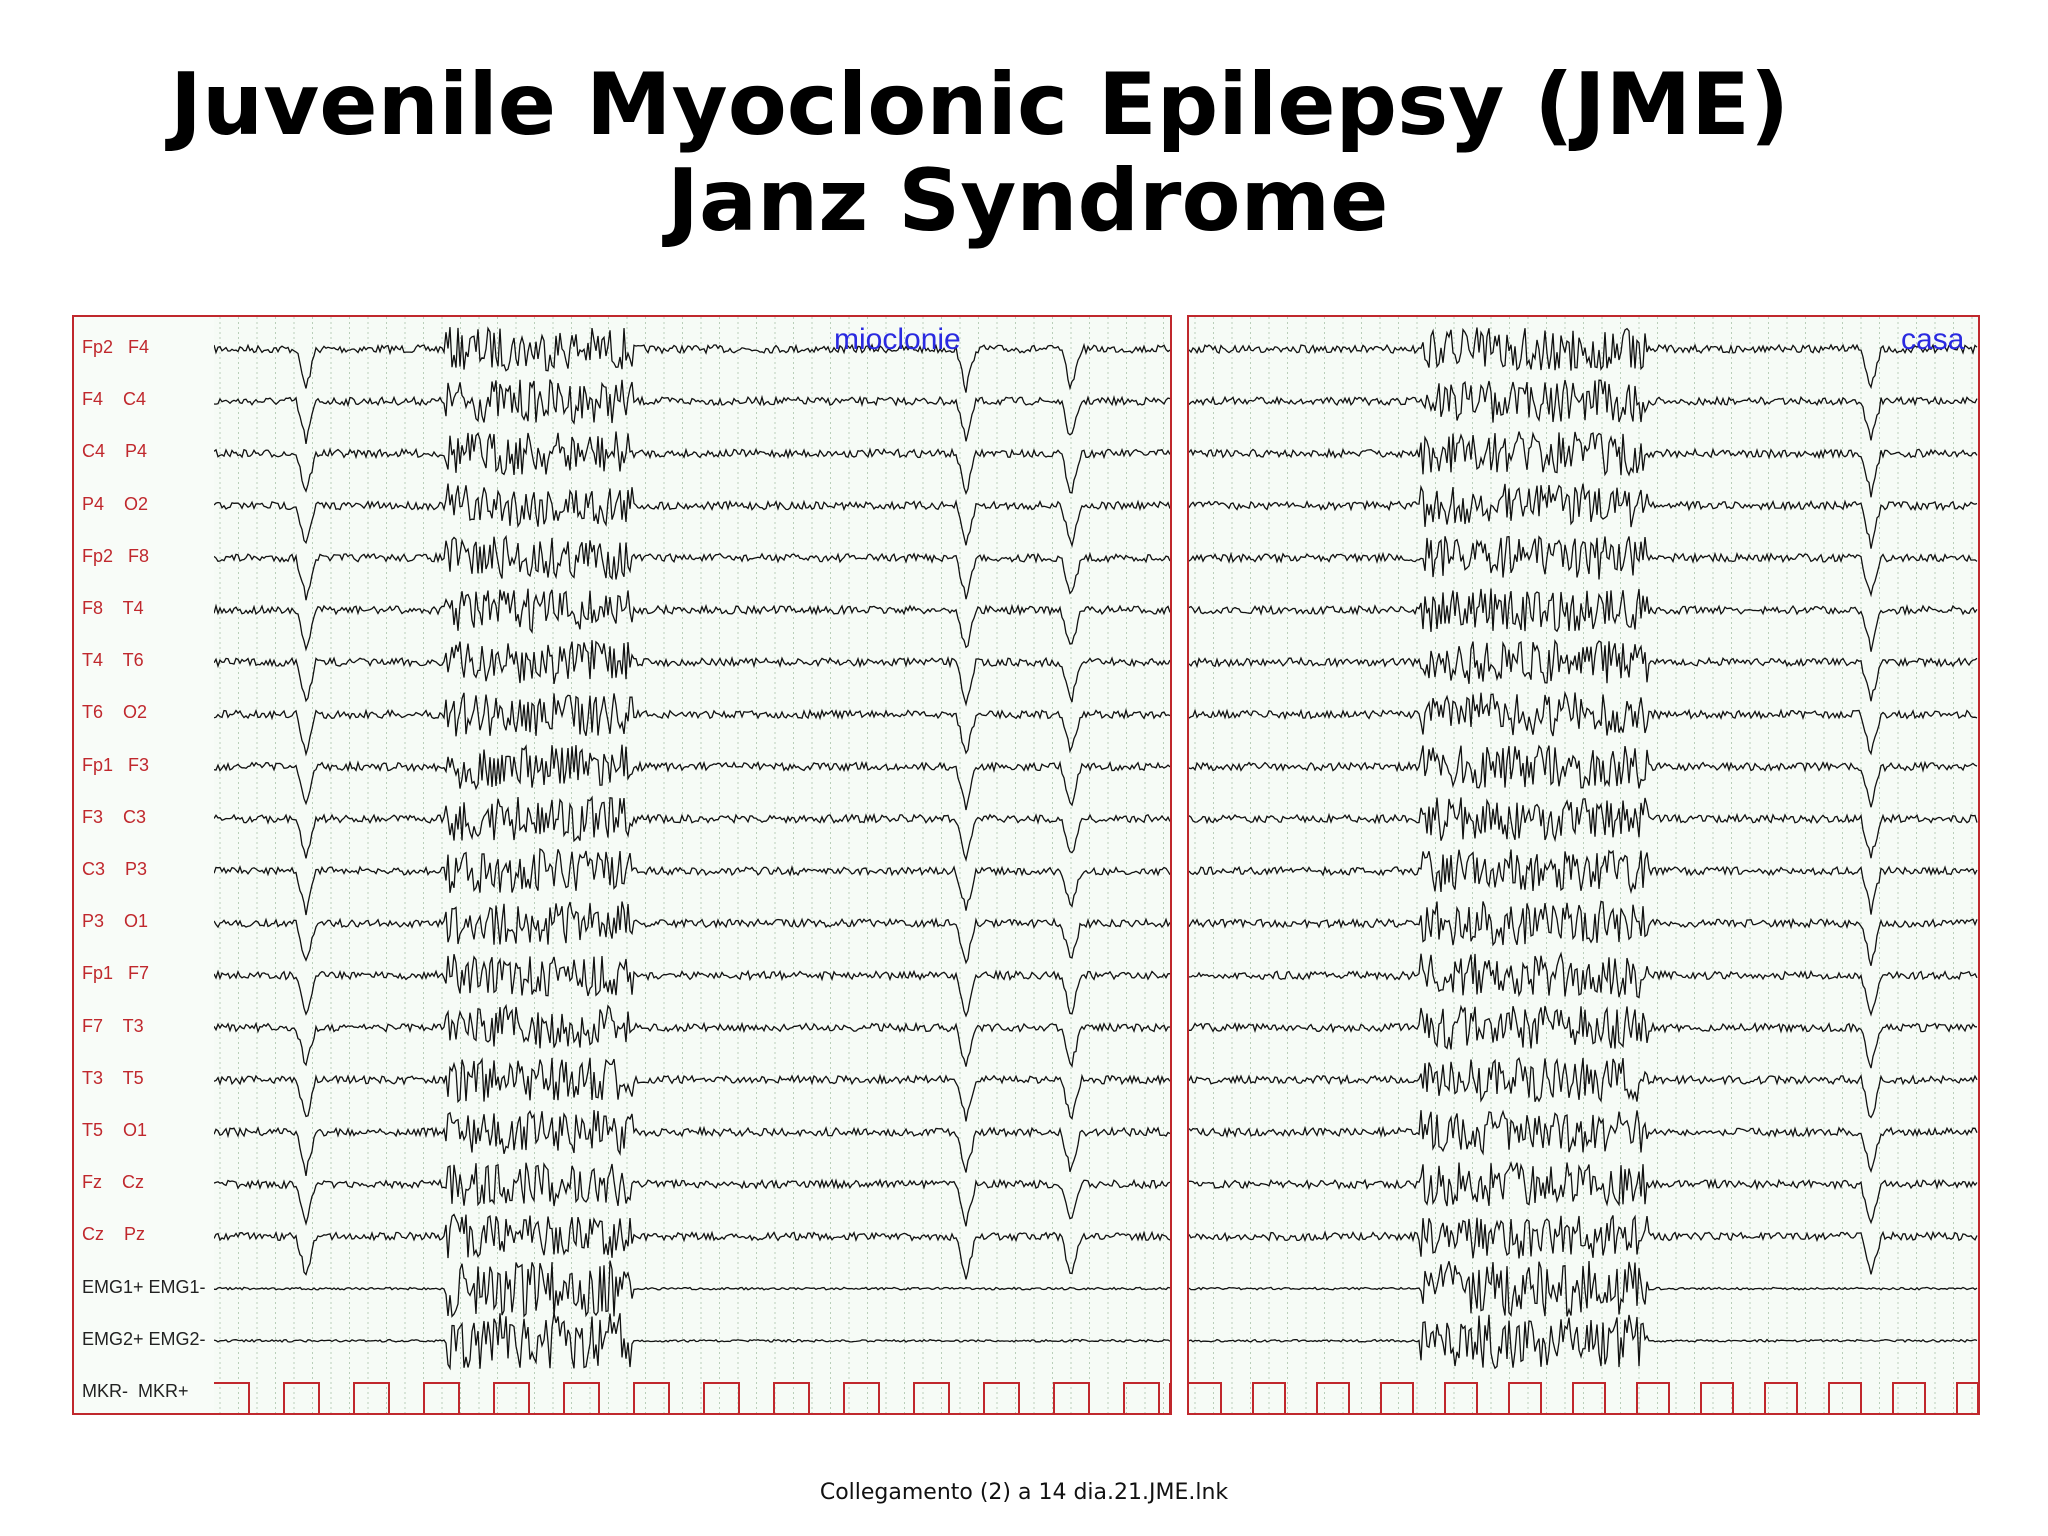 The image size is (2048, 1536). What do you see at coordinates (135, 1391) in the screenshot?
I see `channel-label: MKR- MKR+` at bounding box center [135, 1391].